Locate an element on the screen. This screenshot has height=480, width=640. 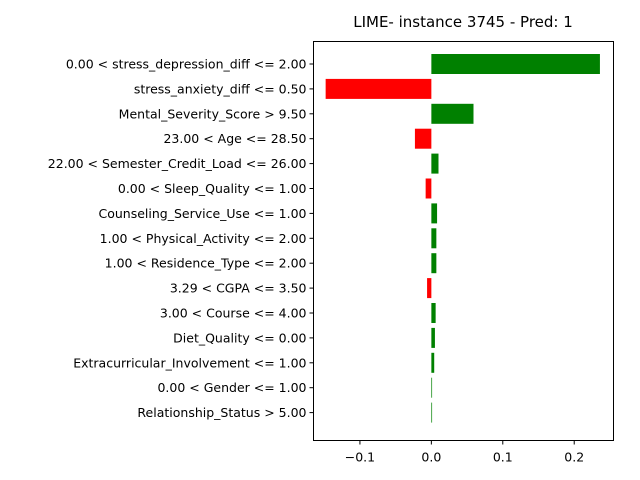
y-tick-label-5: 0.00 < Sleep_Quality <= 1.00 is located at coordinates (212, 188).